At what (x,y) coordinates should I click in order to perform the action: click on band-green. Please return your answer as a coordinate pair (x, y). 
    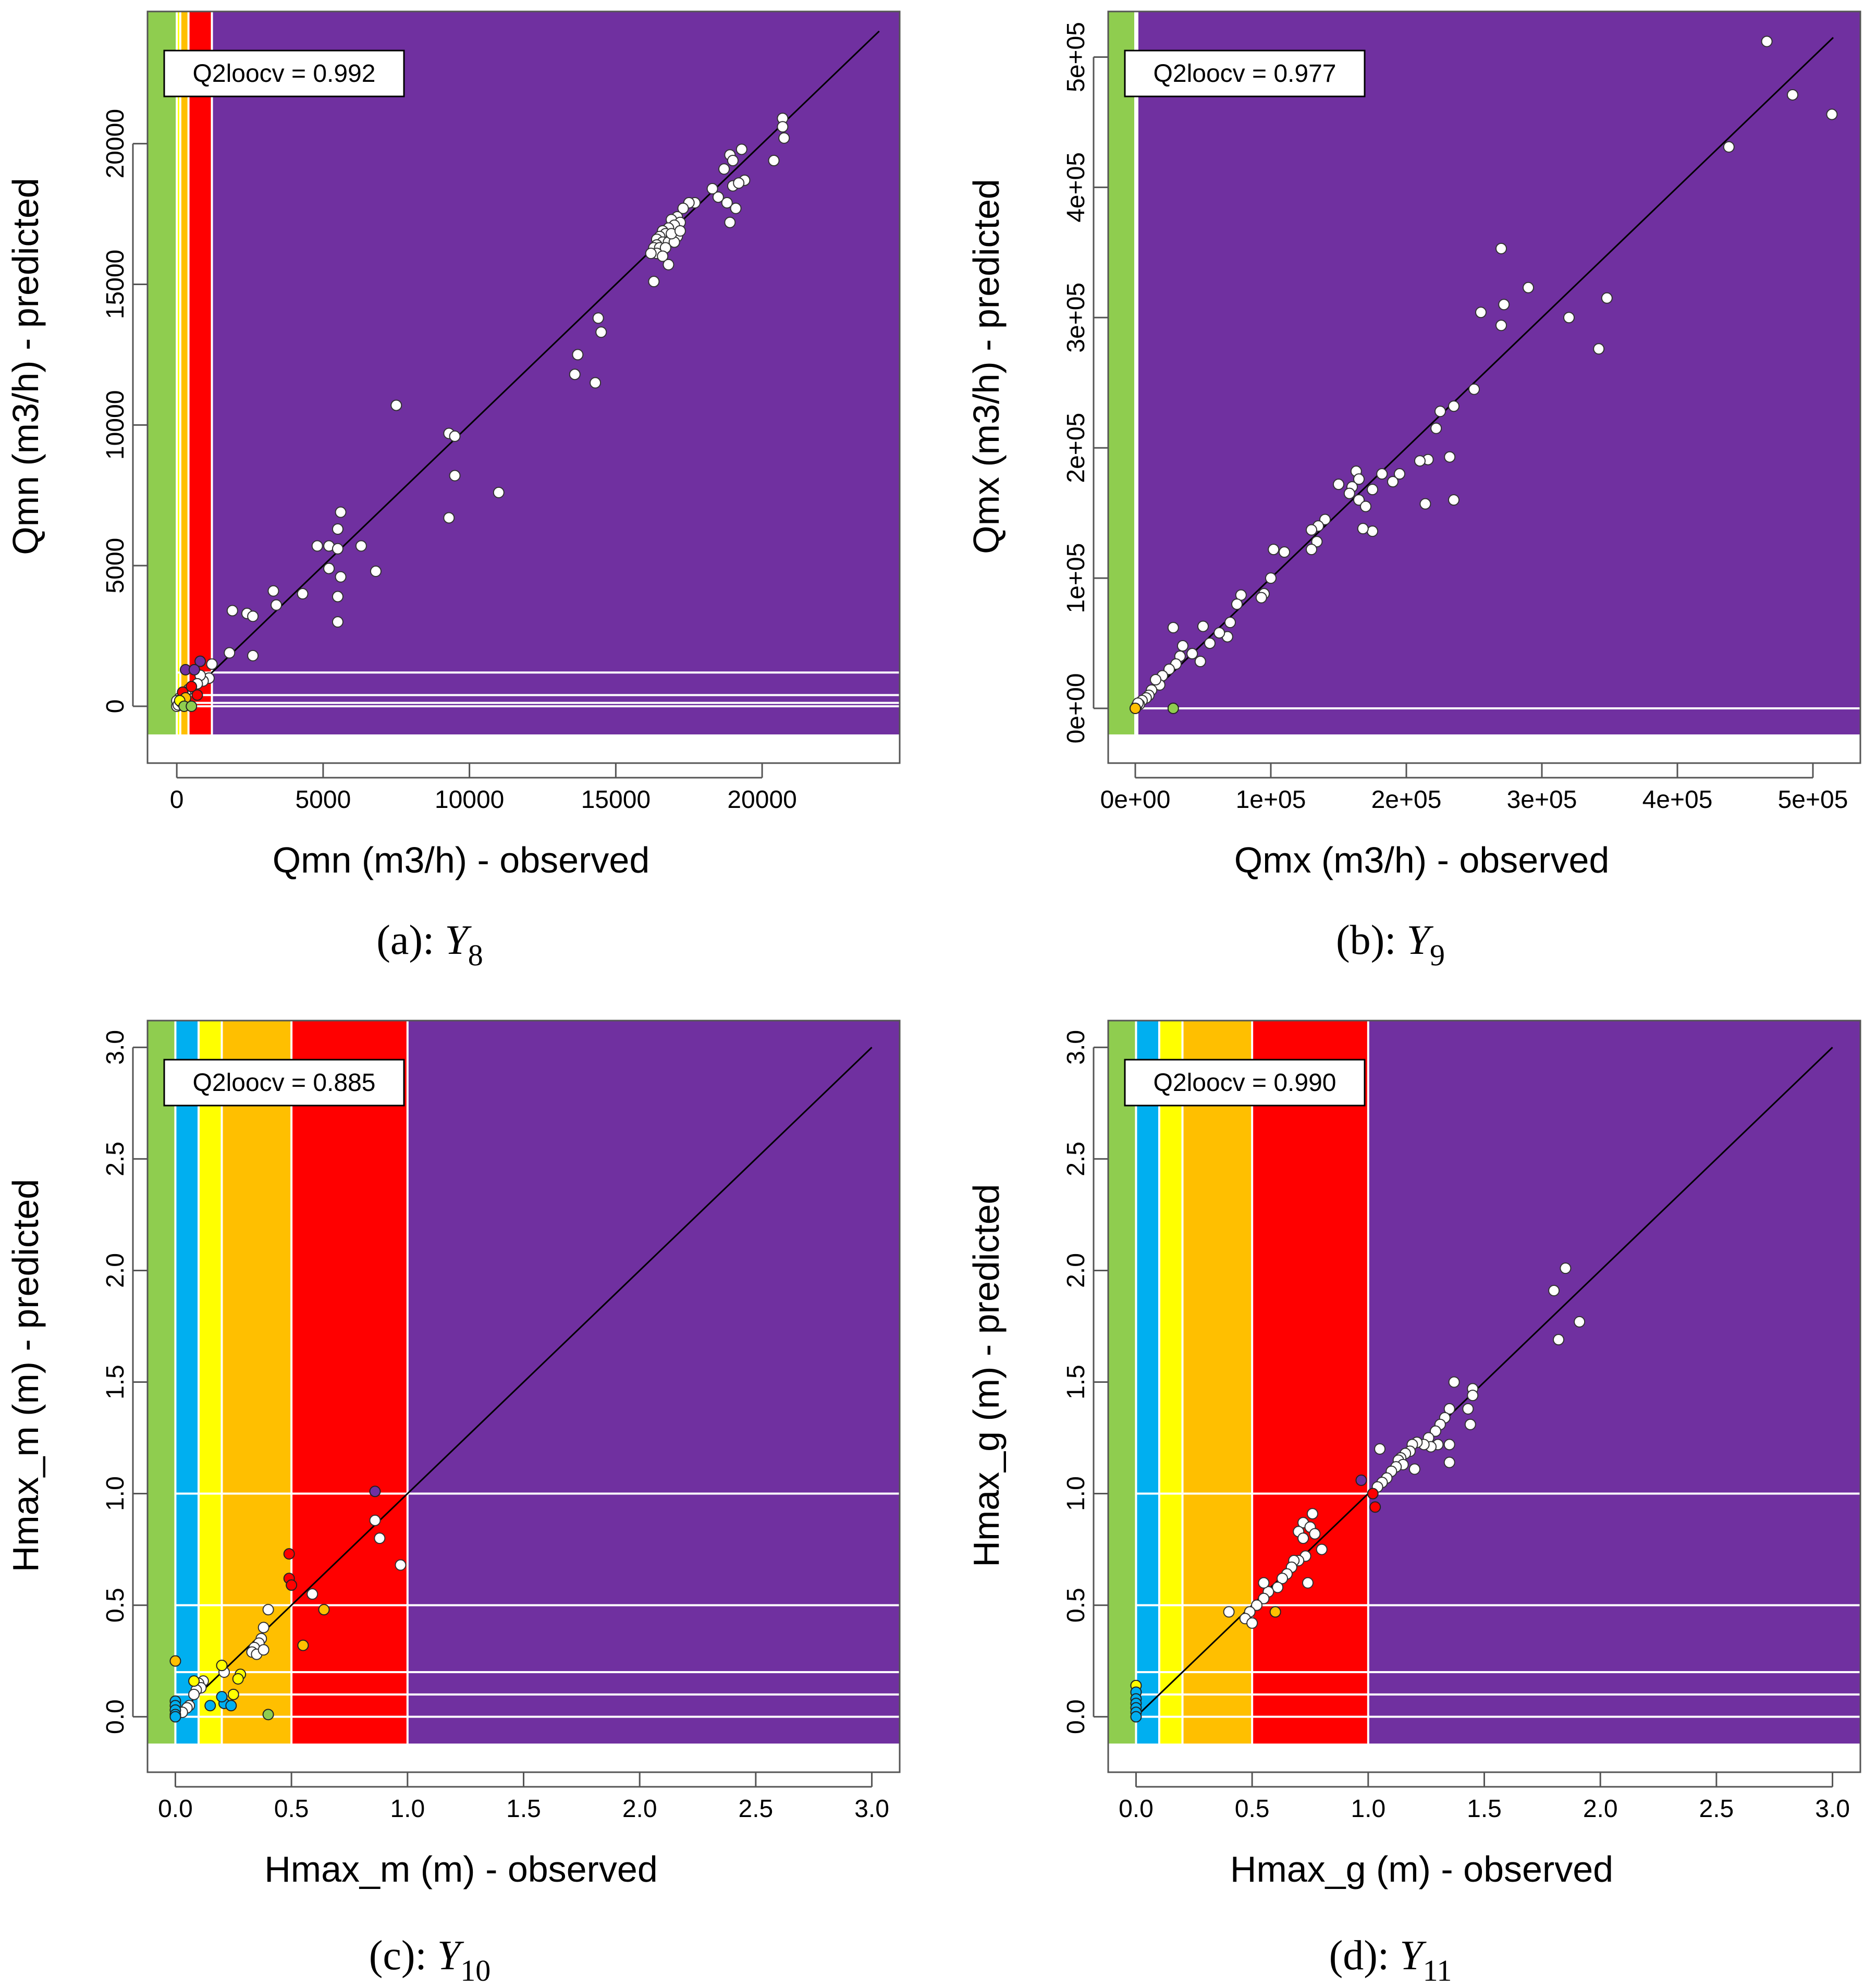
    Looking at the image, I should click on (1122, 1383).